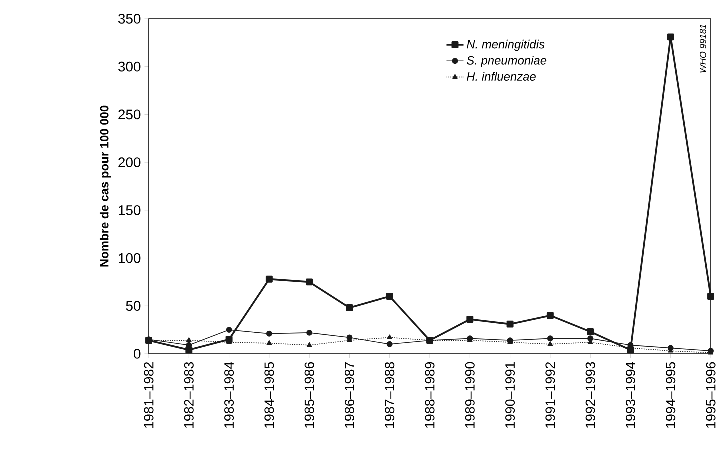 This screenshot has width=719, height=454. What do you see at coordinates (349, 395) in the screenshot?
I see `x-tick-label: 1986–1987` at bounding box center [349, 395].